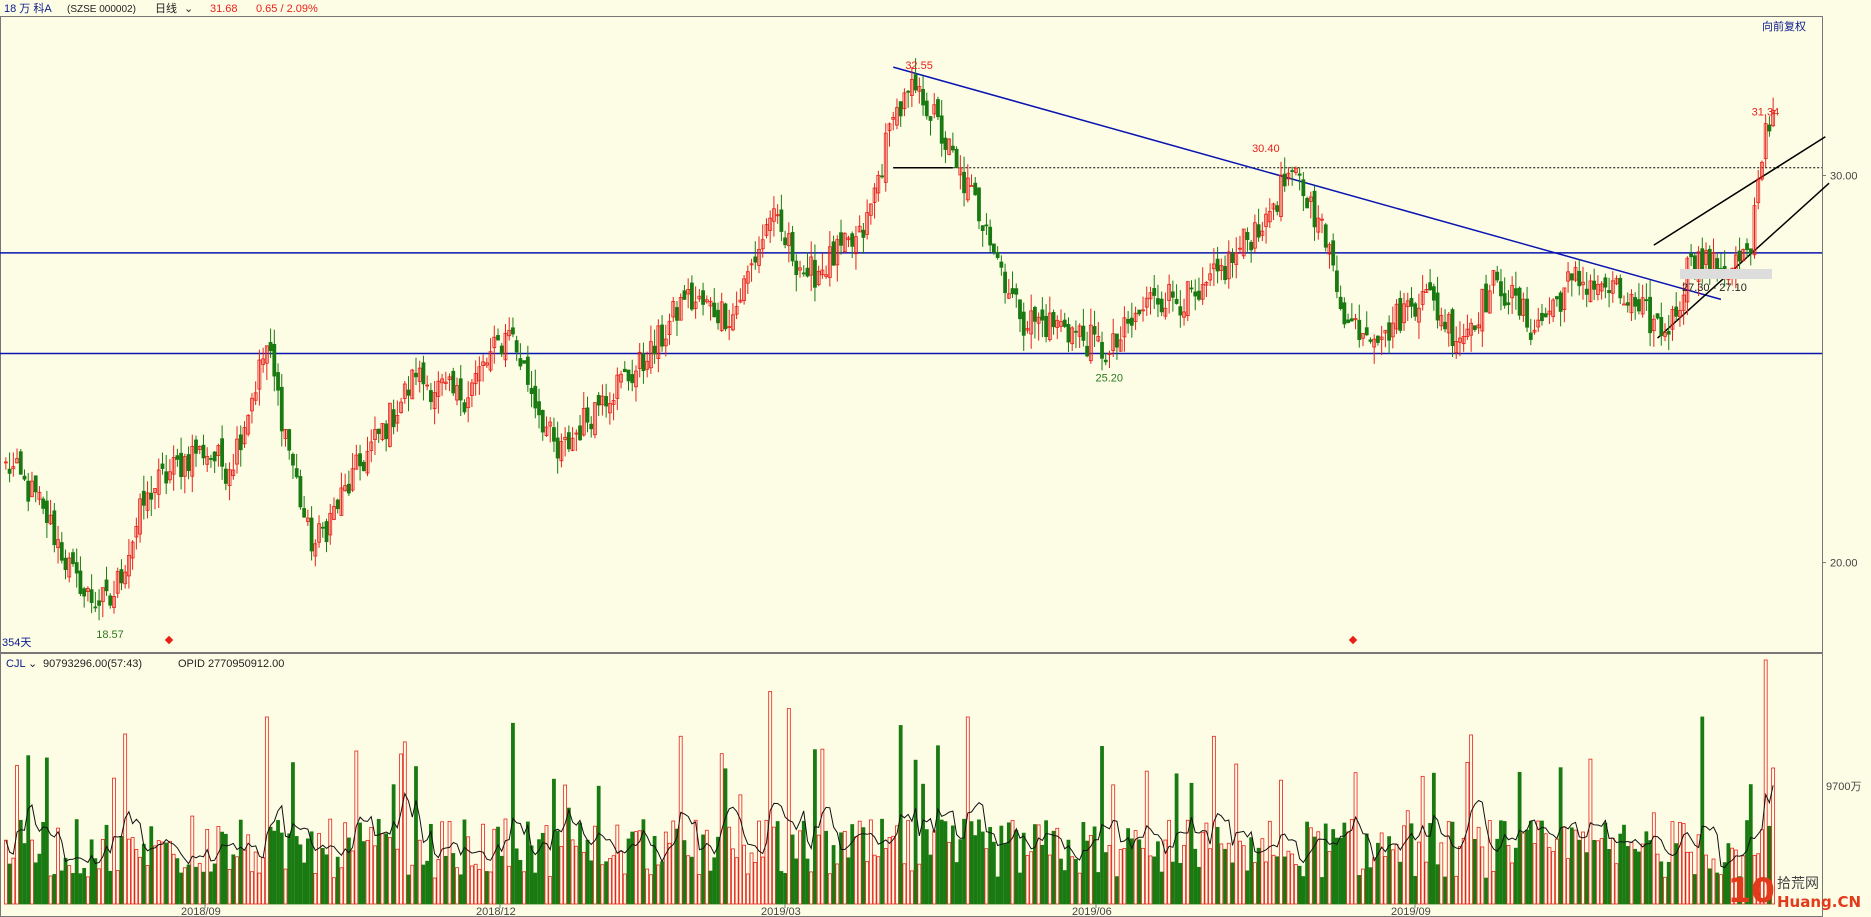  Describe the element at coordinates (16, 664) in the screenshot. I see `volume-indicator: CJL` at that location.